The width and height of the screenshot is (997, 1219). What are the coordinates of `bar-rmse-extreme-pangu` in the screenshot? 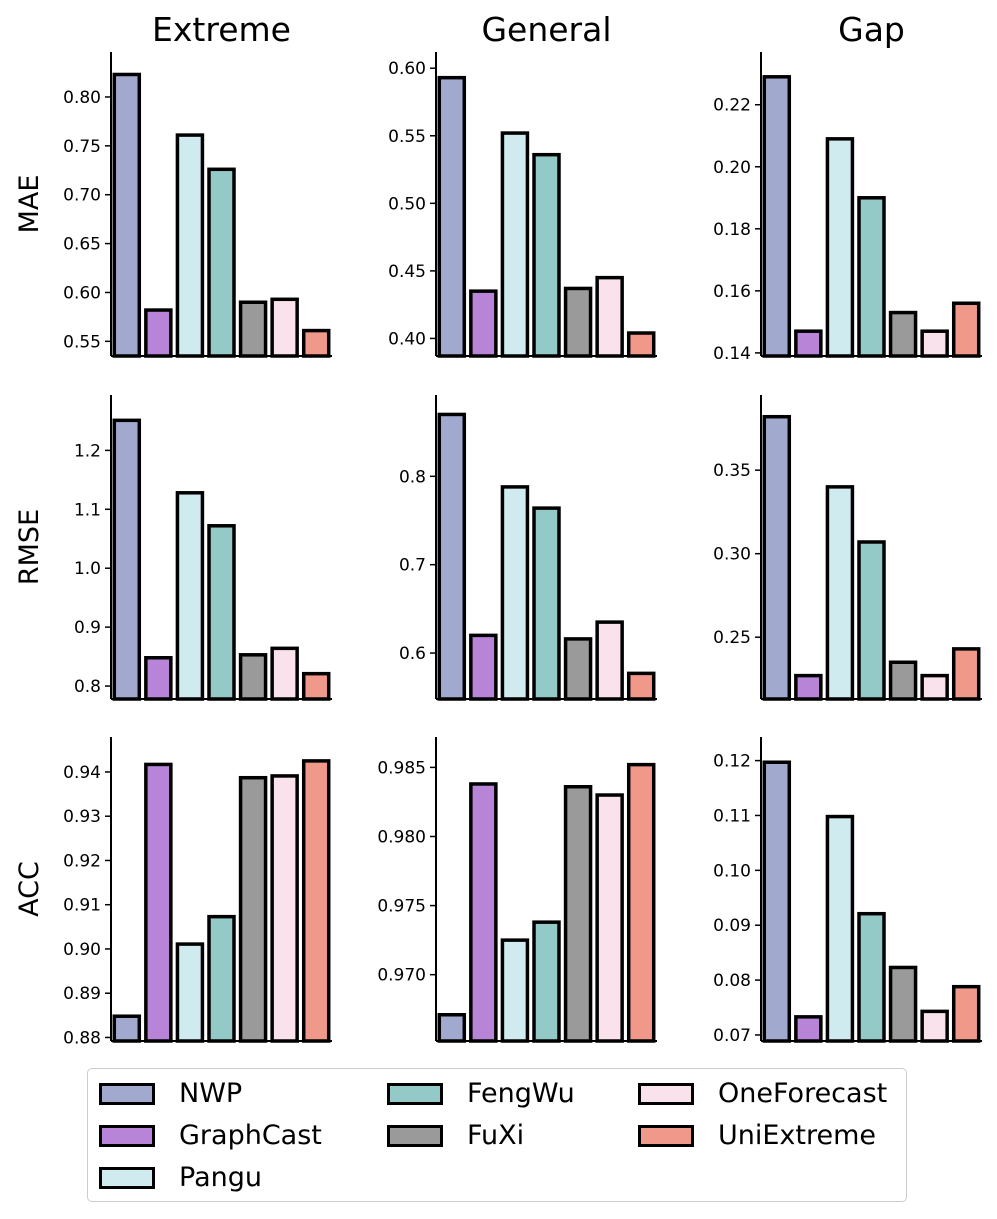 It's located at (190, 596).